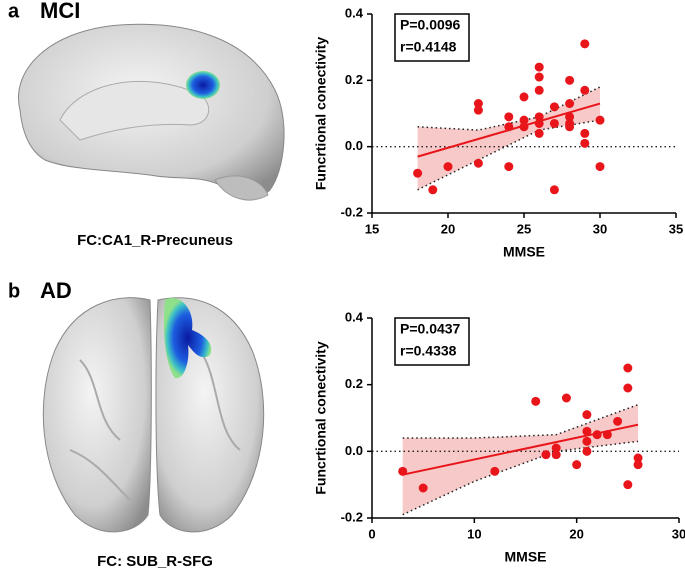  Describe the element at coordinates (60, 11) in the screenshot. I see `group-label: MCI` at that location.